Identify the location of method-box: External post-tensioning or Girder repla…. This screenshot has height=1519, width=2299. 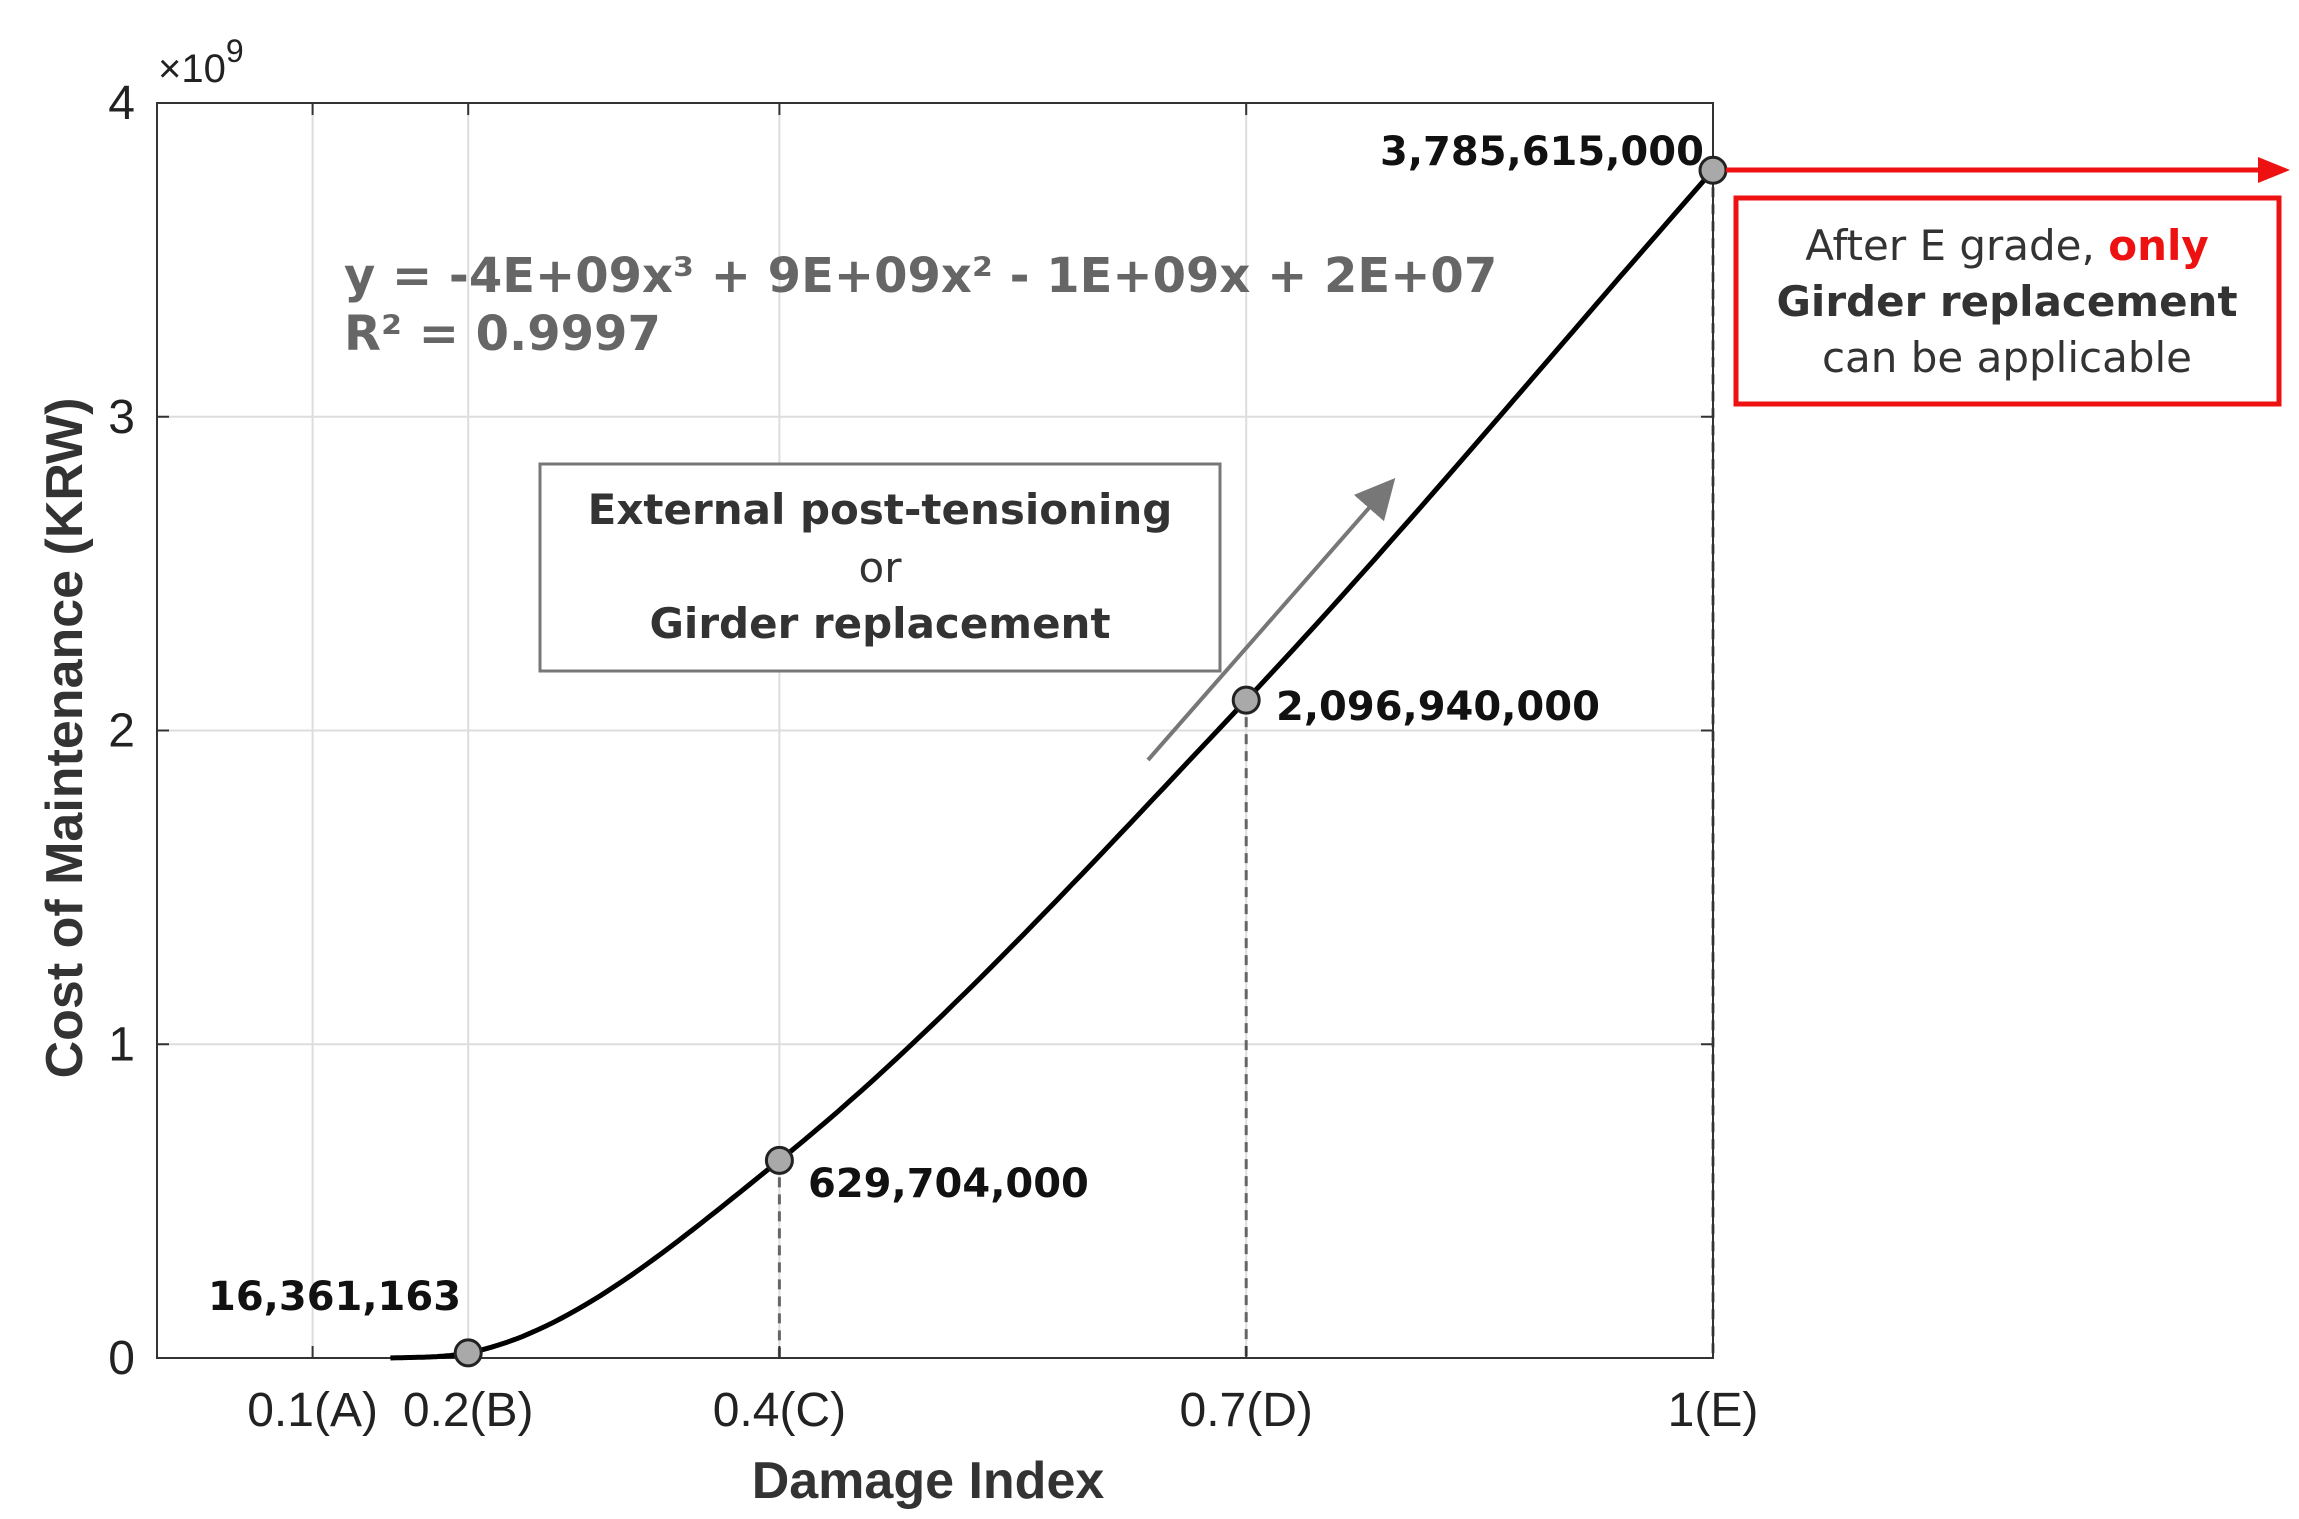
(880, 567).